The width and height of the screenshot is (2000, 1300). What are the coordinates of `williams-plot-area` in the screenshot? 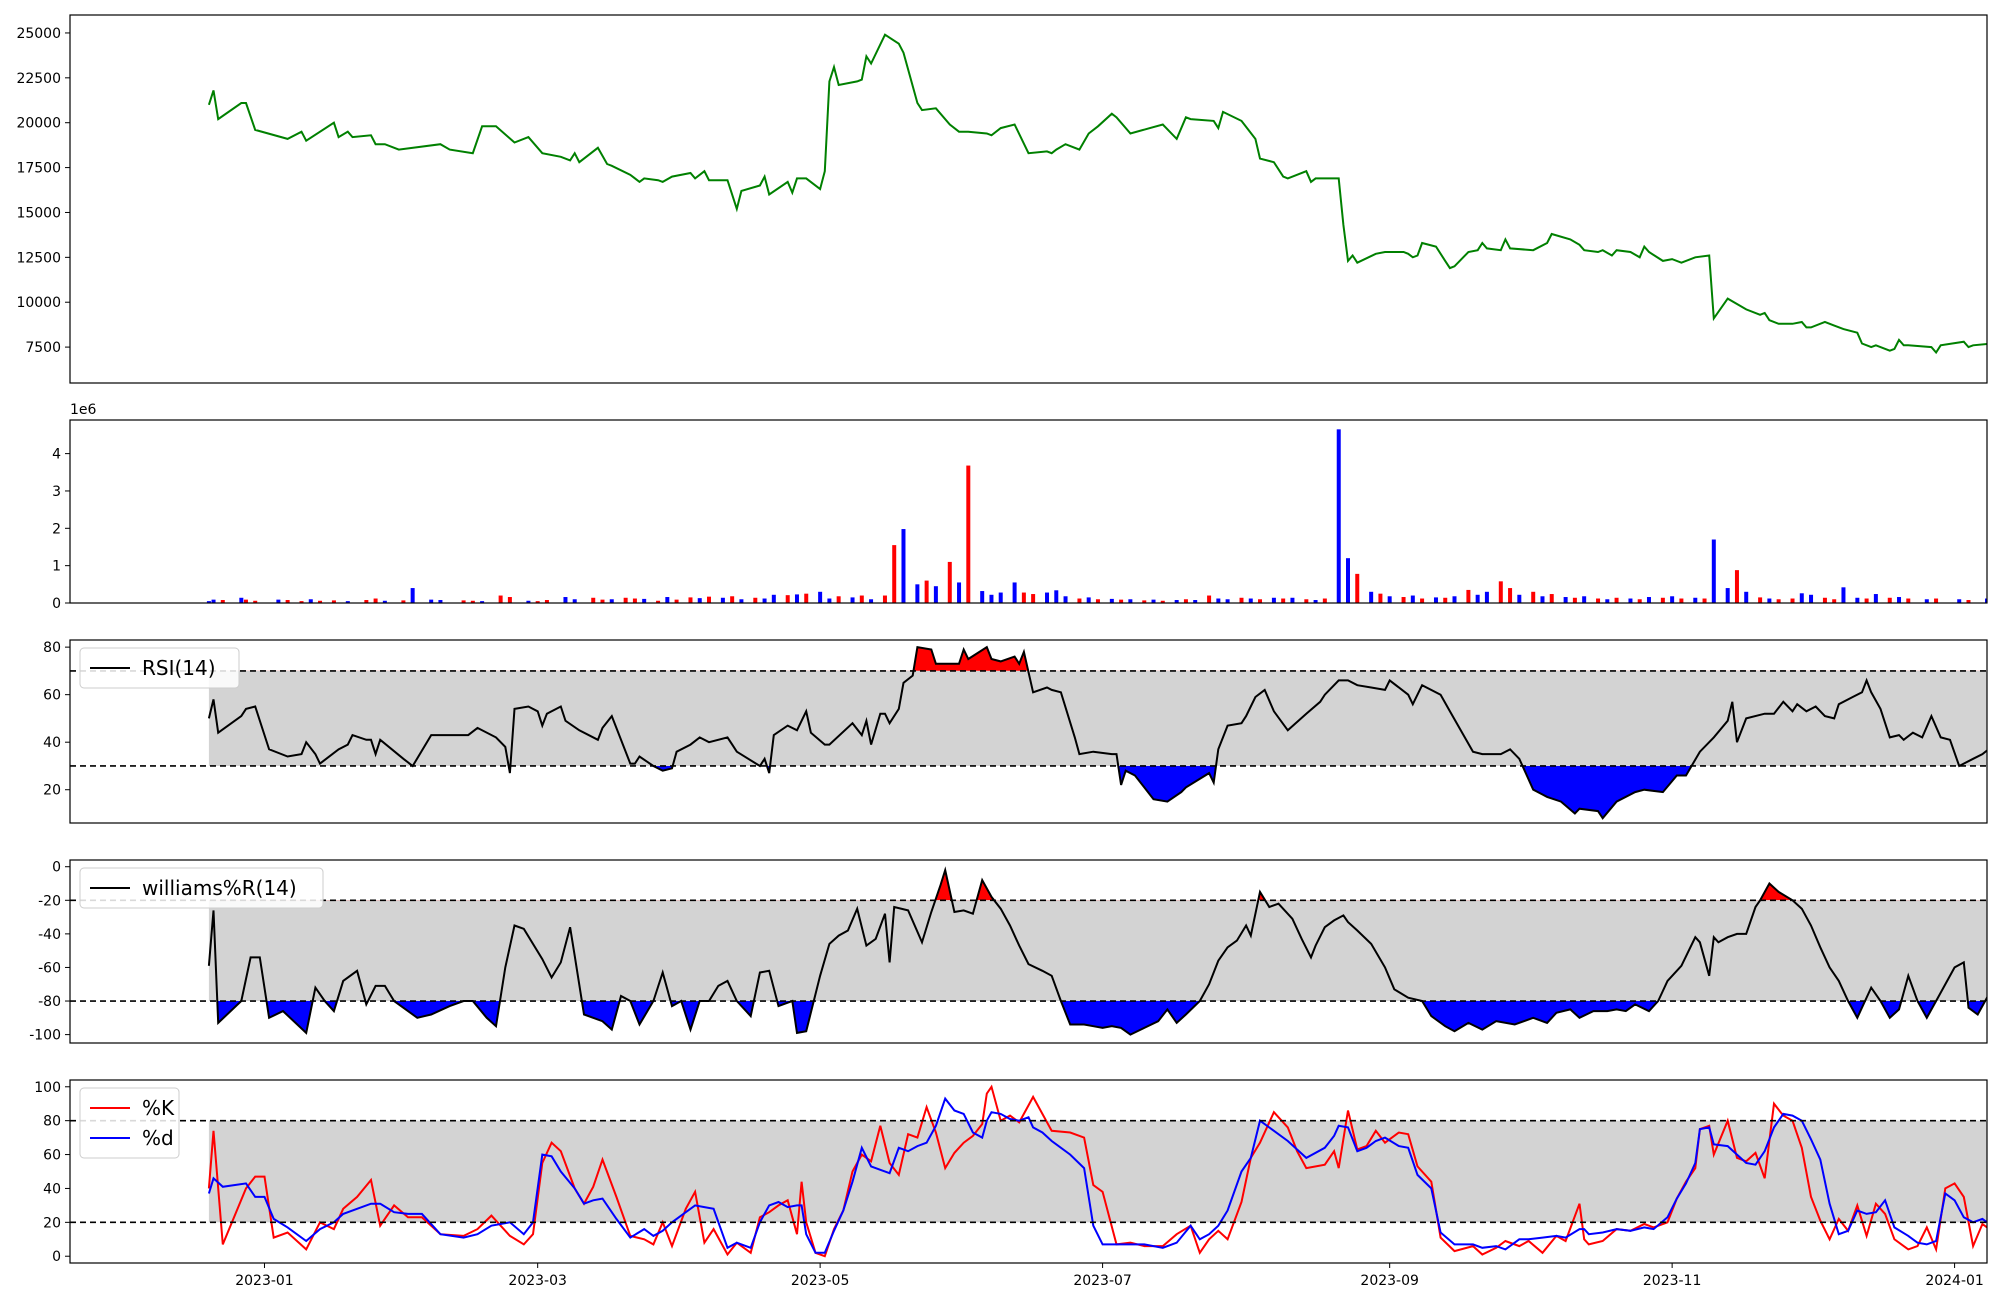 It's located at (1028, 951).